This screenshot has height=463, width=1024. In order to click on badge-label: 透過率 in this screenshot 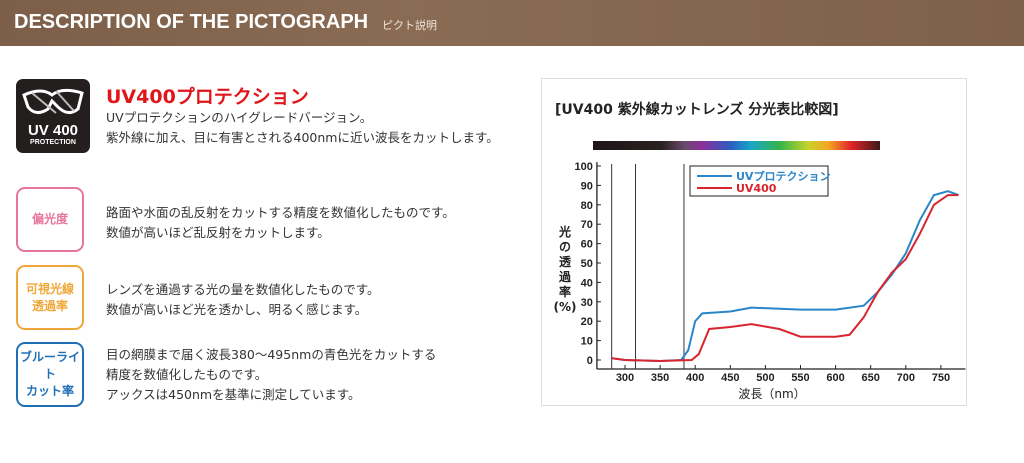, I will do `click(49, 305)`.